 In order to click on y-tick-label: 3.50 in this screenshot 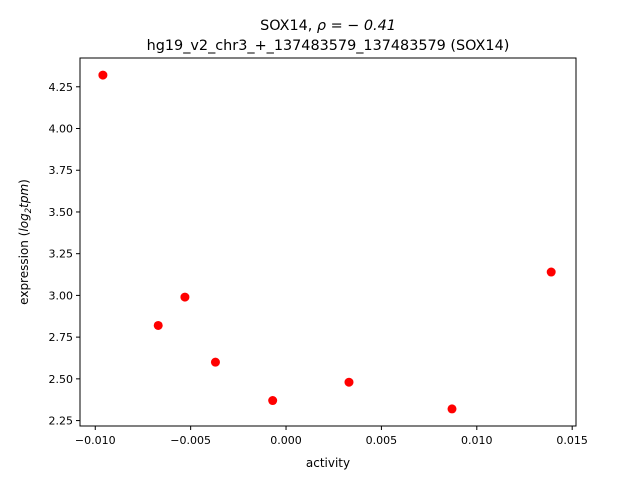, I will do `click(61, 212)`.